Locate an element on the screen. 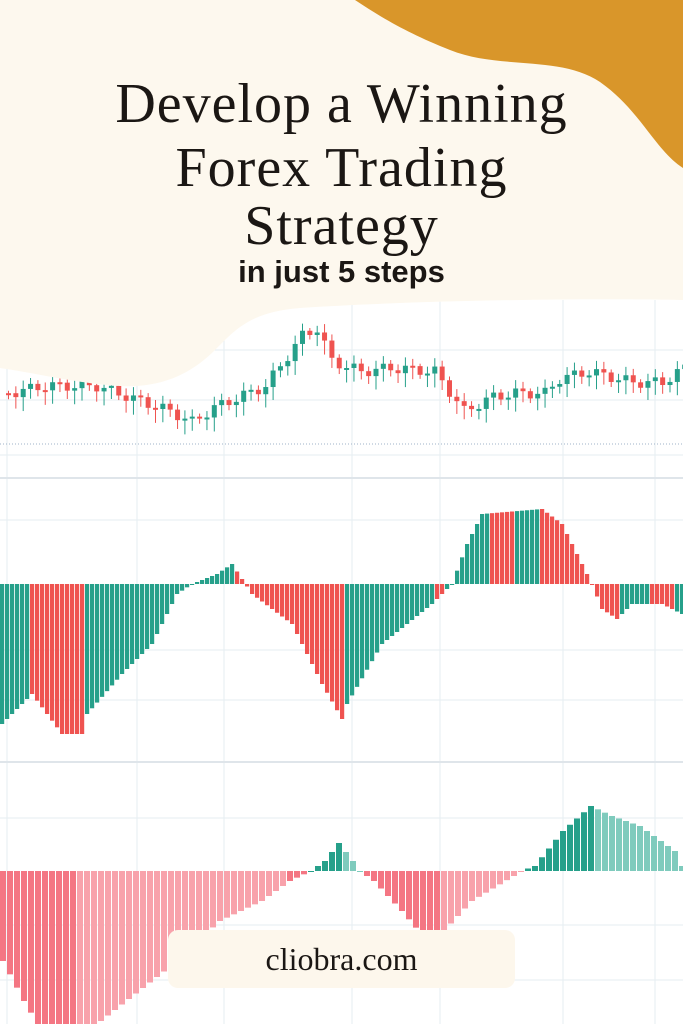 The height and width of the screenshot is (1024, 683). website-url: cliobra.com is located at coordinates (341, 958).